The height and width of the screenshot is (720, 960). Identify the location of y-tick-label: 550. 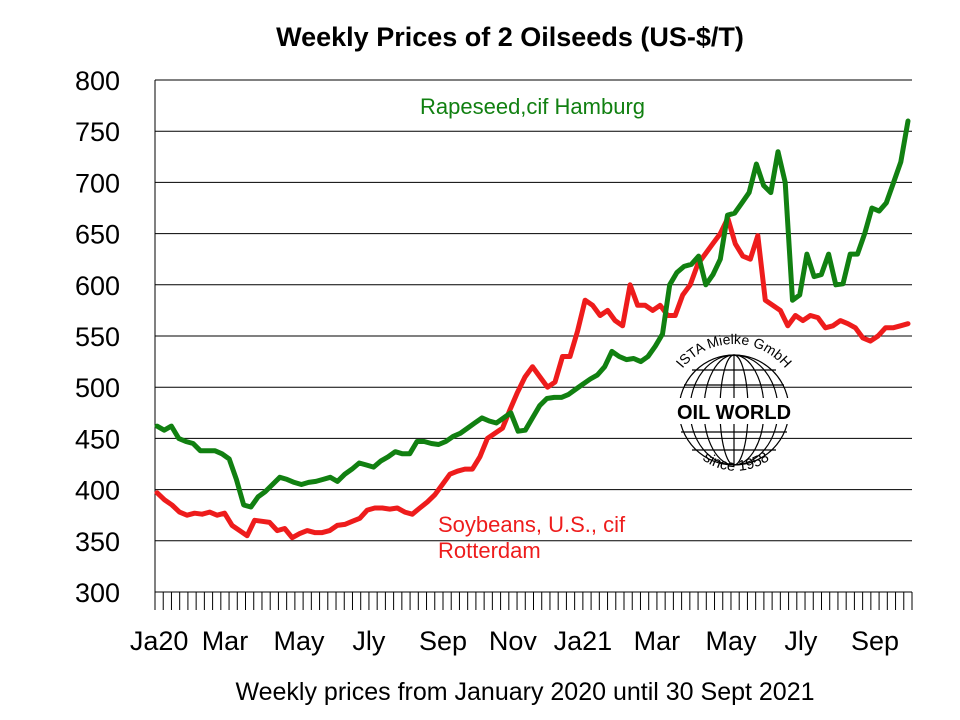
(97, 337).